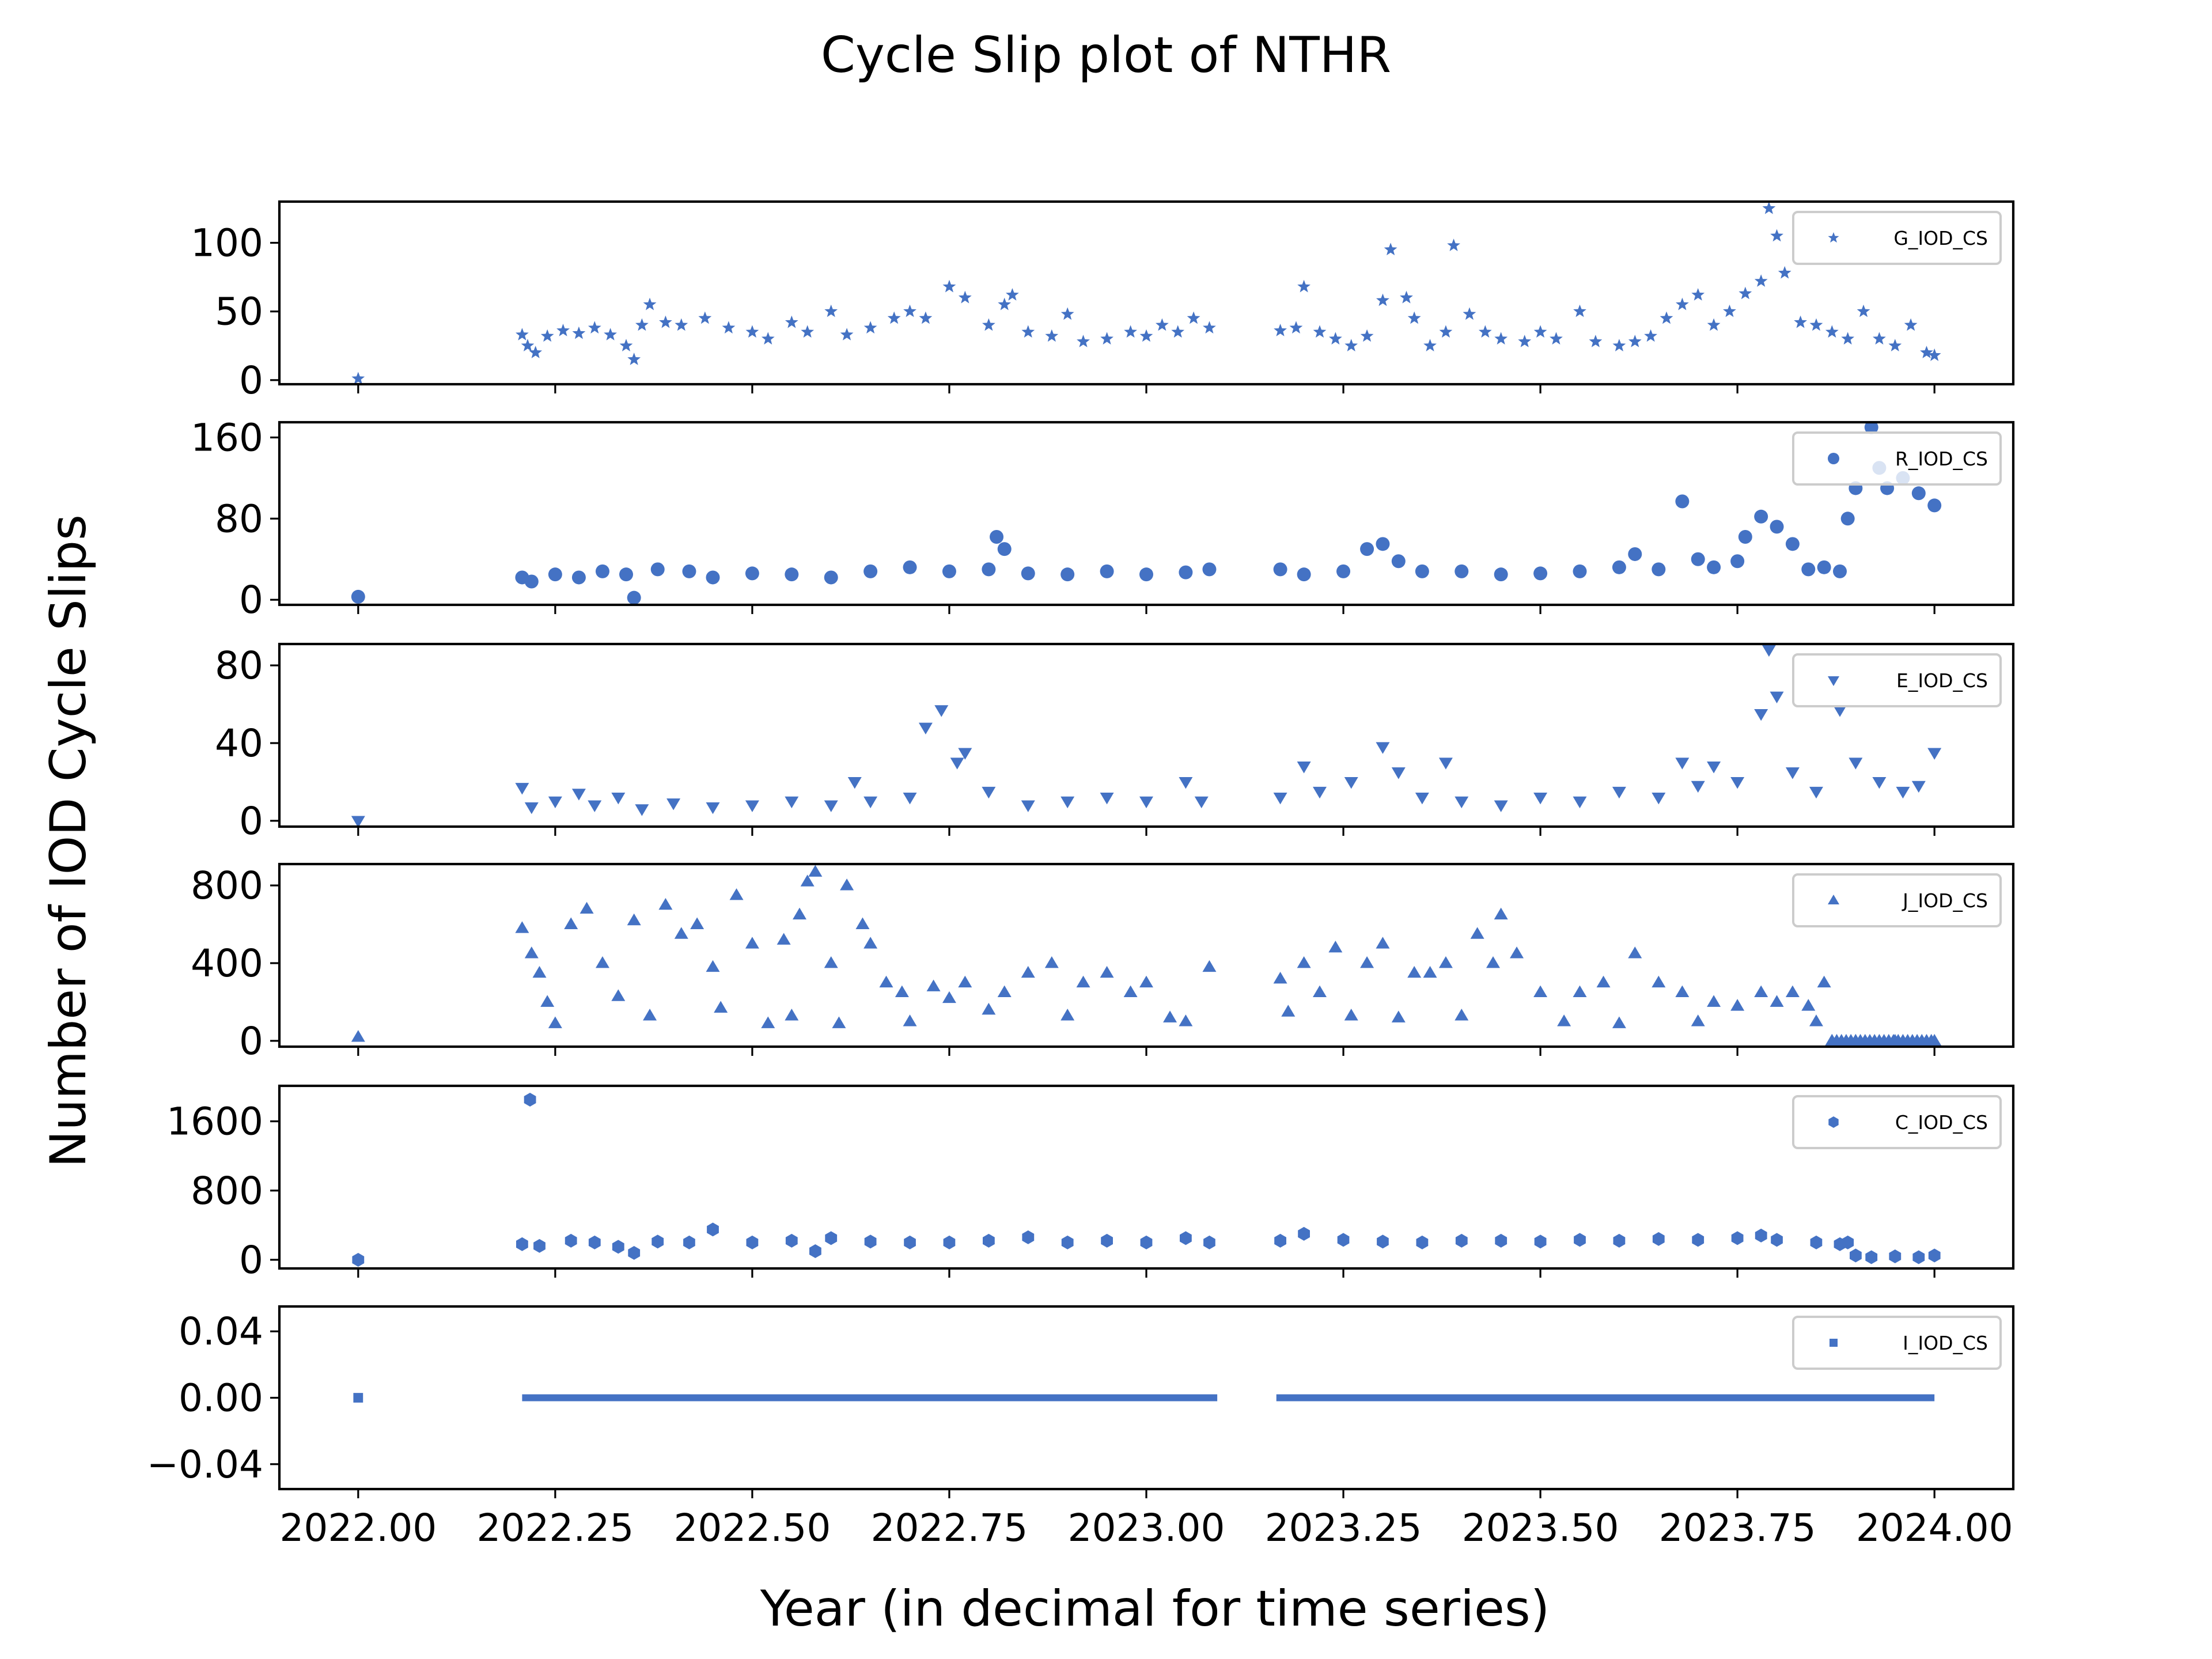  I want to click on subplot-r-iod-cs: 0 80 160 R_IOD_CS, so click(1103, 518).